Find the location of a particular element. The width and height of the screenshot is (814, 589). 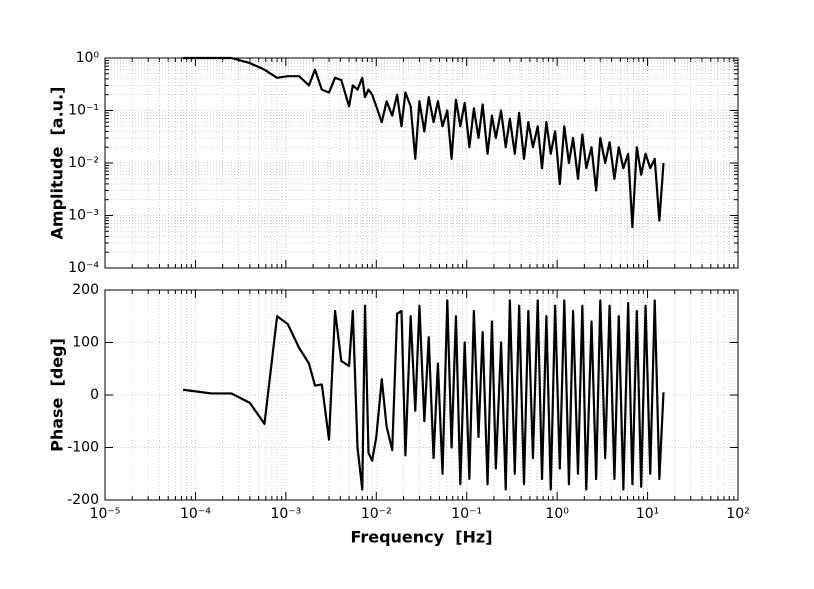

y-tick-label: 10⁰ is located at coordinates (88, 58).